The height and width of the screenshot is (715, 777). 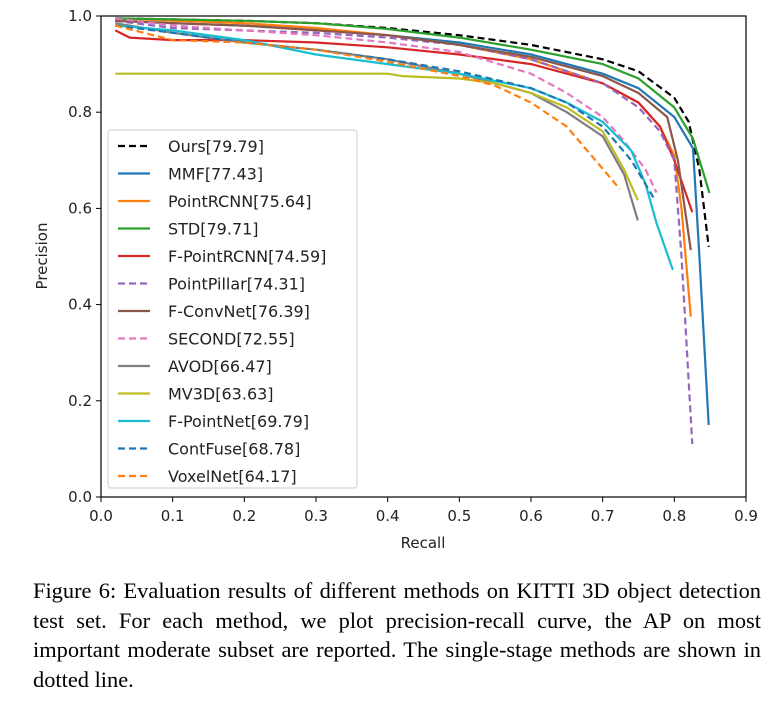 I want to click on y-axis-label: Precision, so click(x=42, y=256).